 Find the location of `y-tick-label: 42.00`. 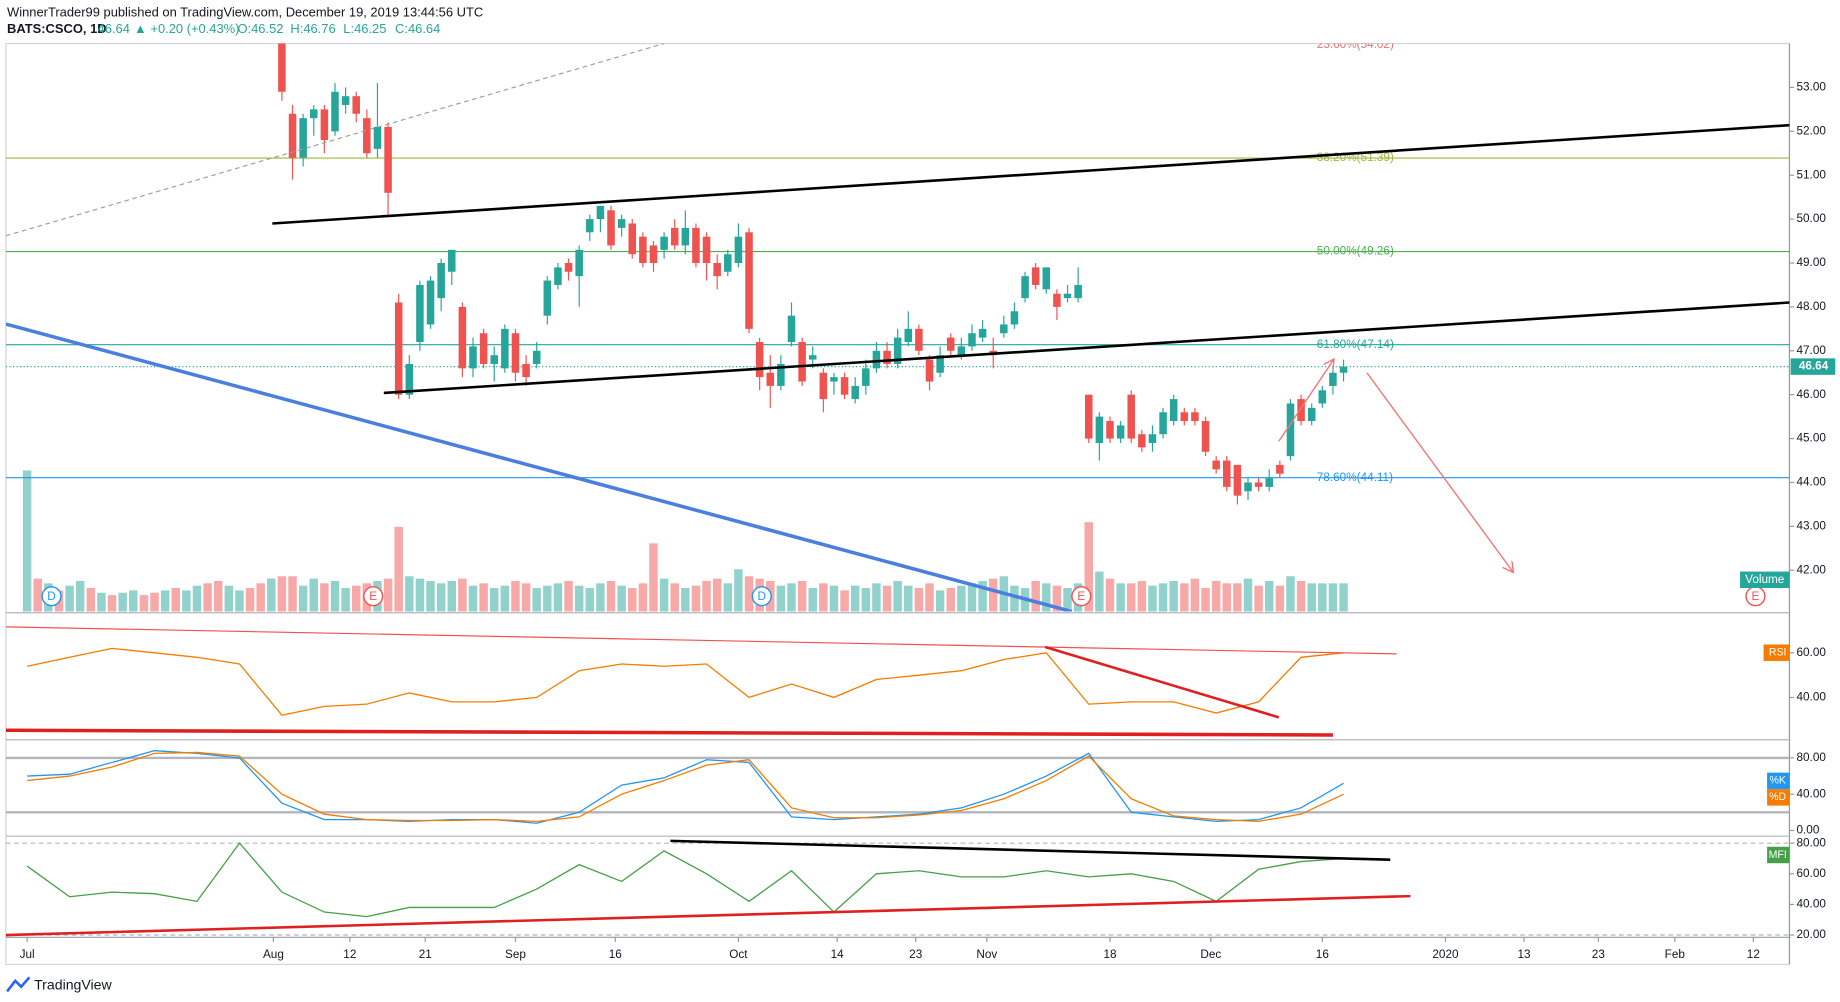

y-tick-label: 42.00 is located at coordinates (1811, 569).